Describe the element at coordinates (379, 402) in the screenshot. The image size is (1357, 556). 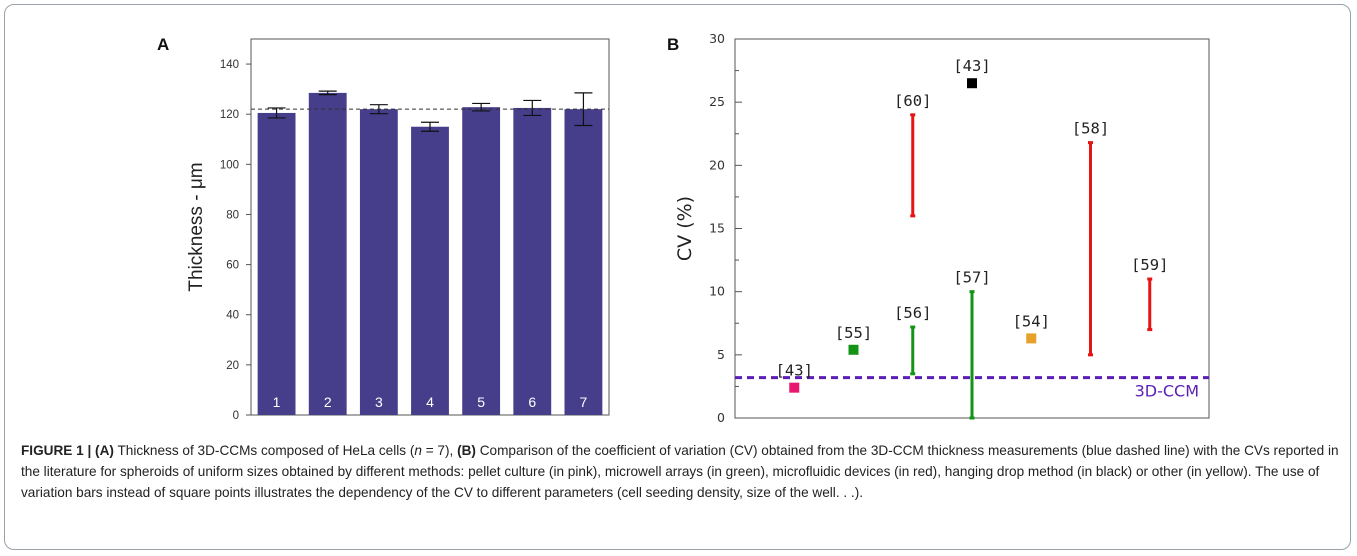
I see `bar-category-label: 3` at that location.